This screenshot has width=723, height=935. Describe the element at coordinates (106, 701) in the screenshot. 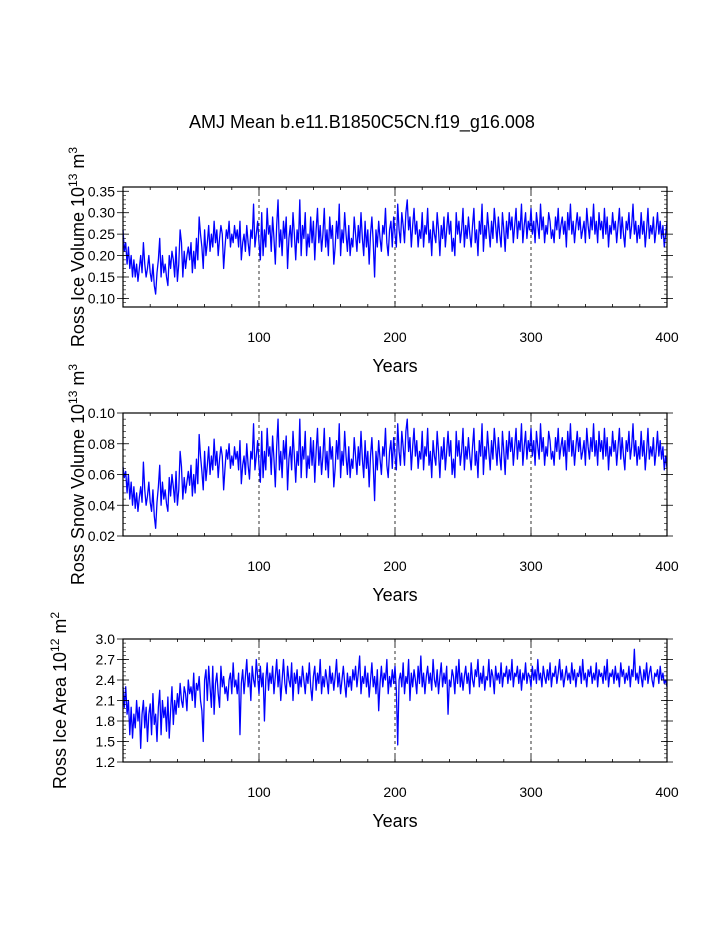

I see `y-tick-label: 2.1` at that location.